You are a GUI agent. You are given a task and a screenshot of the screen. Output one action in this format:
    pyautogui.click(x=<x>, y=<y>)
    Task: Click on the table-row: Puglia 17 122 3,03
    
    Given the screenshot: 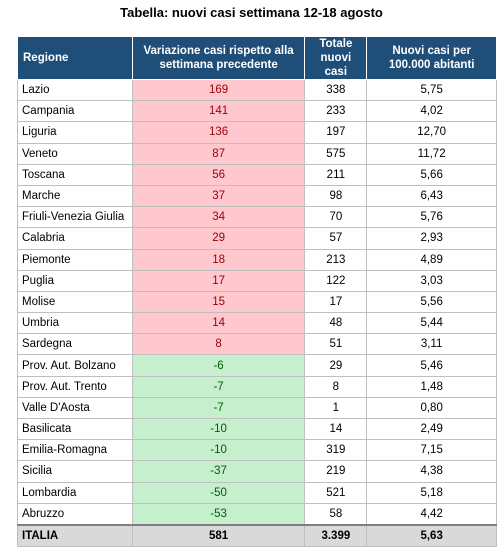 What is the action you would take?
    pyautogui.click(x=257, y=280)
    